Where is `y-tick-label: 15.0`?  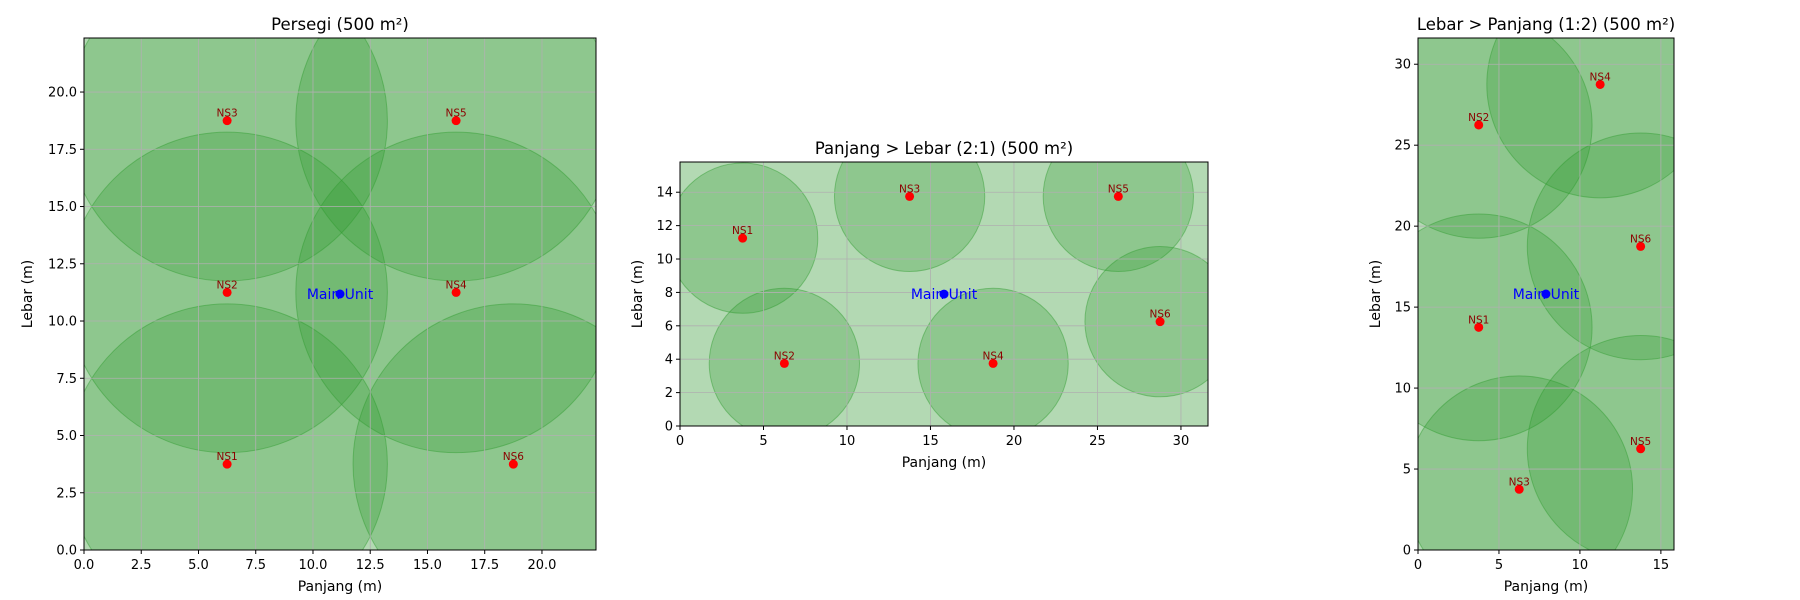 y-tick-label: 15.0 is located at coordinates (62, 207).